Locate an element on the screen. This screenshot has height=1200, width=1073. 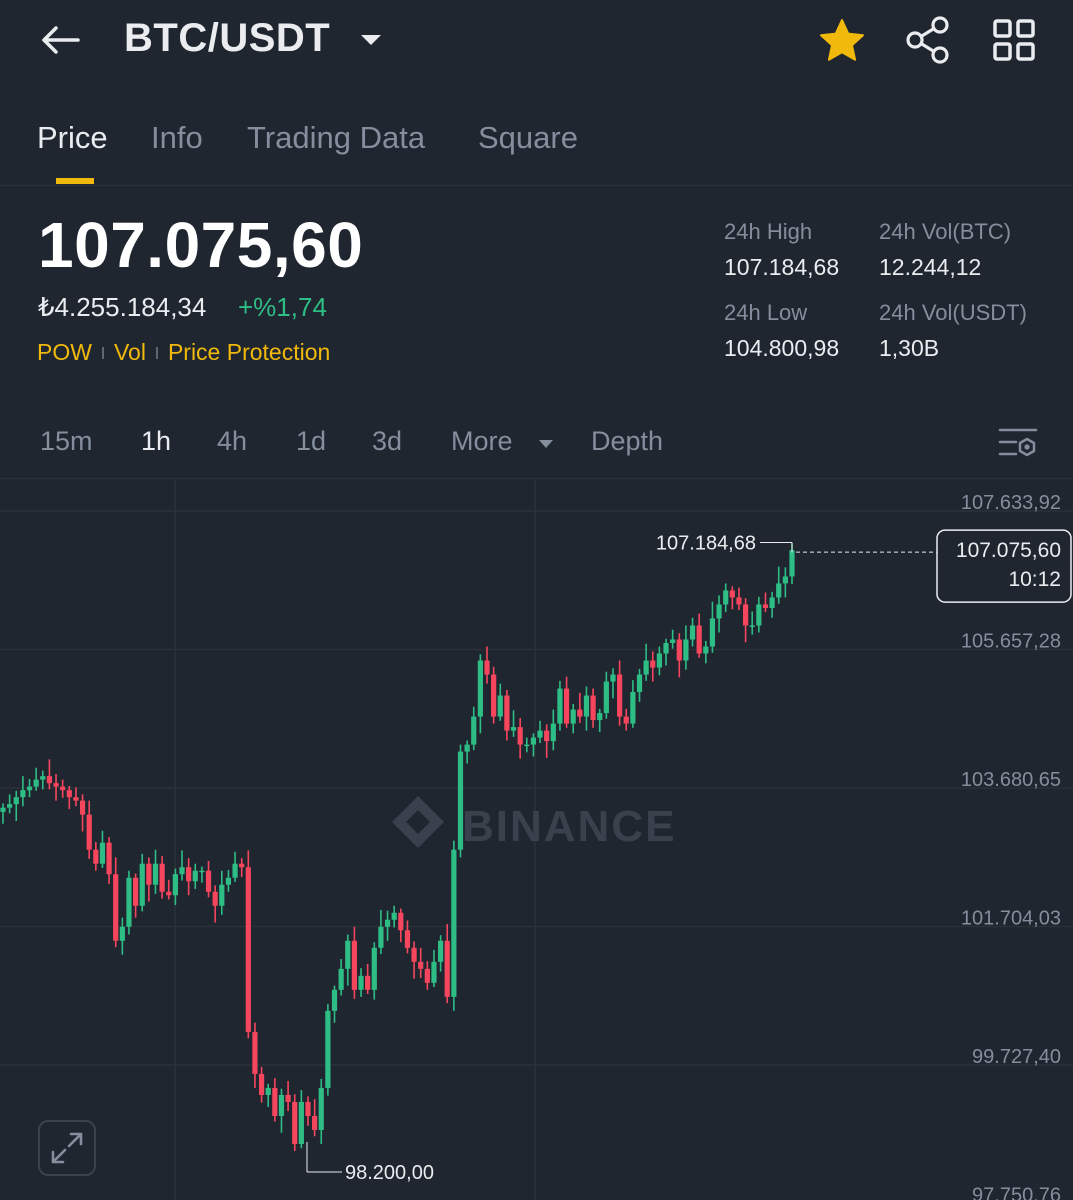
interval-1d: 1d is located at coordinates (311, 441).